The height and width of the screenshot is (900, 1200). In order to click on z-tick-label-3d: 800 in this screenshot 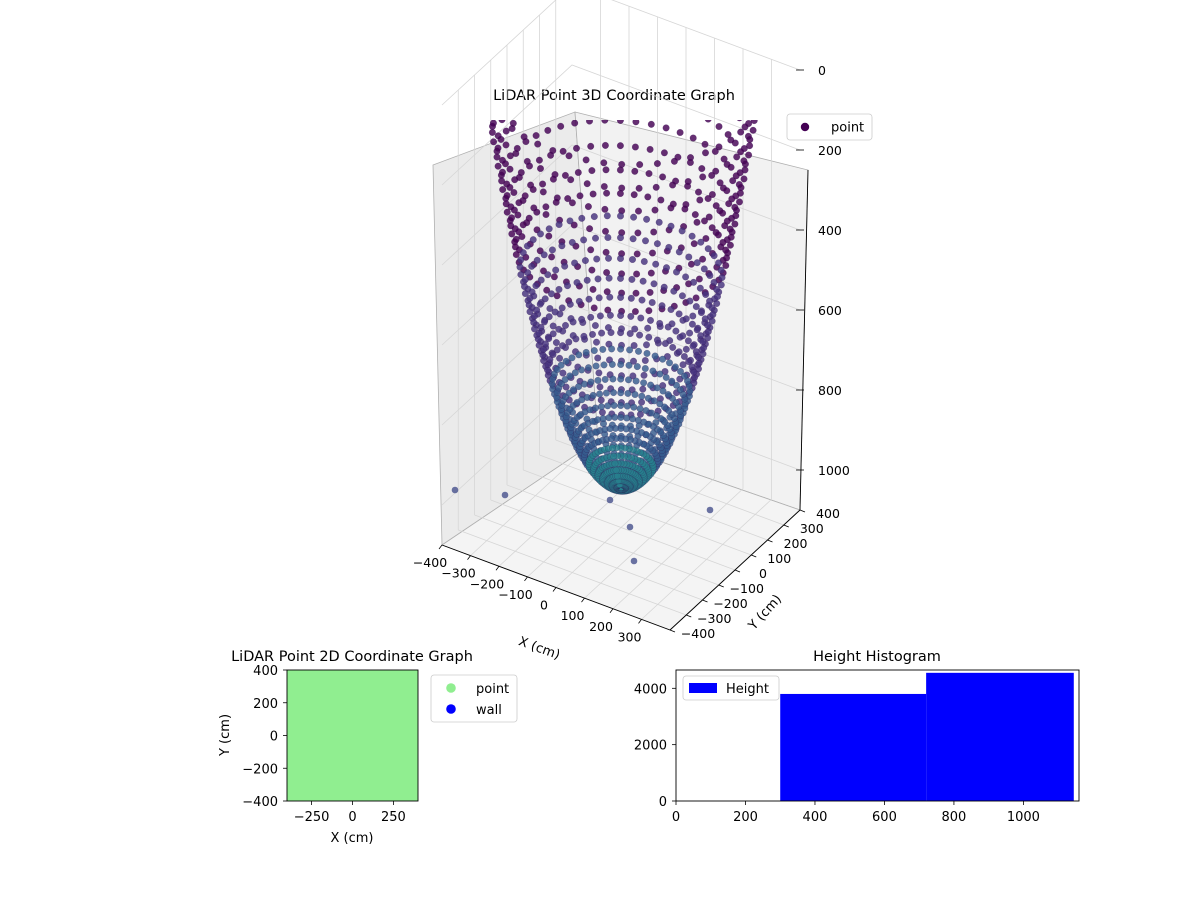, I will do `click(830, 390)`.